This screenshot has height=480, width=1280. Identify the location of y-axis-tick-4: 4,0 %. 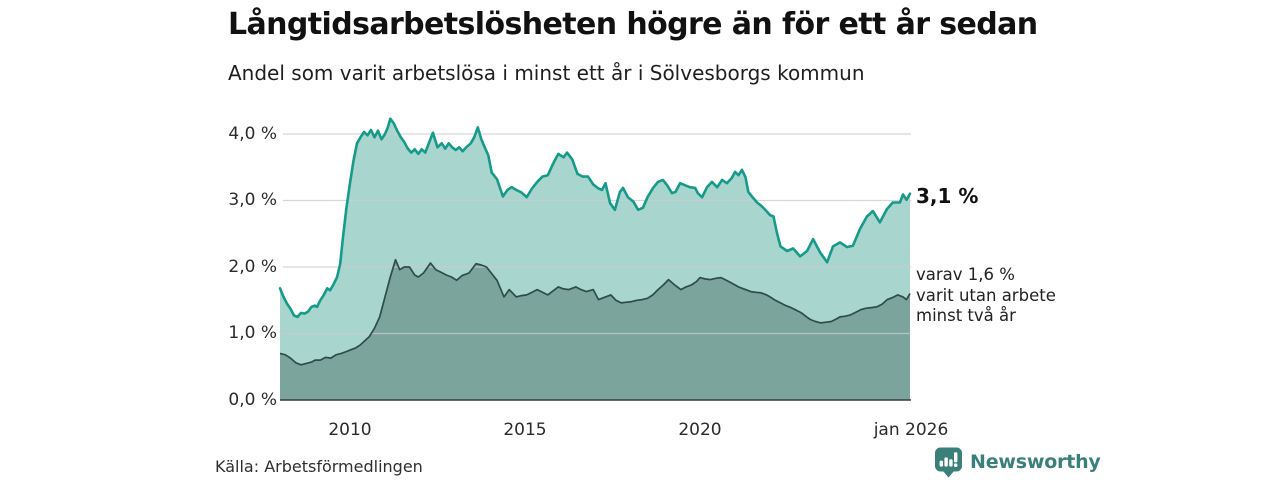
(252, 134).